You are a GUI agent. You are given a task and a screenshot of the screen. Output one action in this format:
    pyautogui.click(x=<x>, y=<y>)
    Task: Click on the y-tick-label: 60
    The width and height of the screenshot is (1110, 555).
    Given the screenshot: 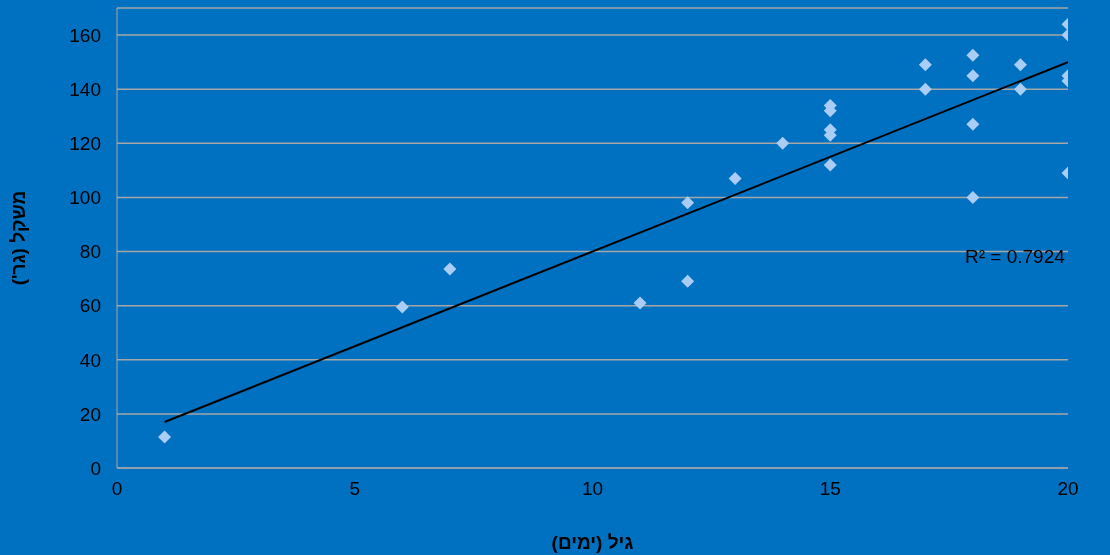 What is the action you would take?
    pyautogui.click(x=90, y=306)
    